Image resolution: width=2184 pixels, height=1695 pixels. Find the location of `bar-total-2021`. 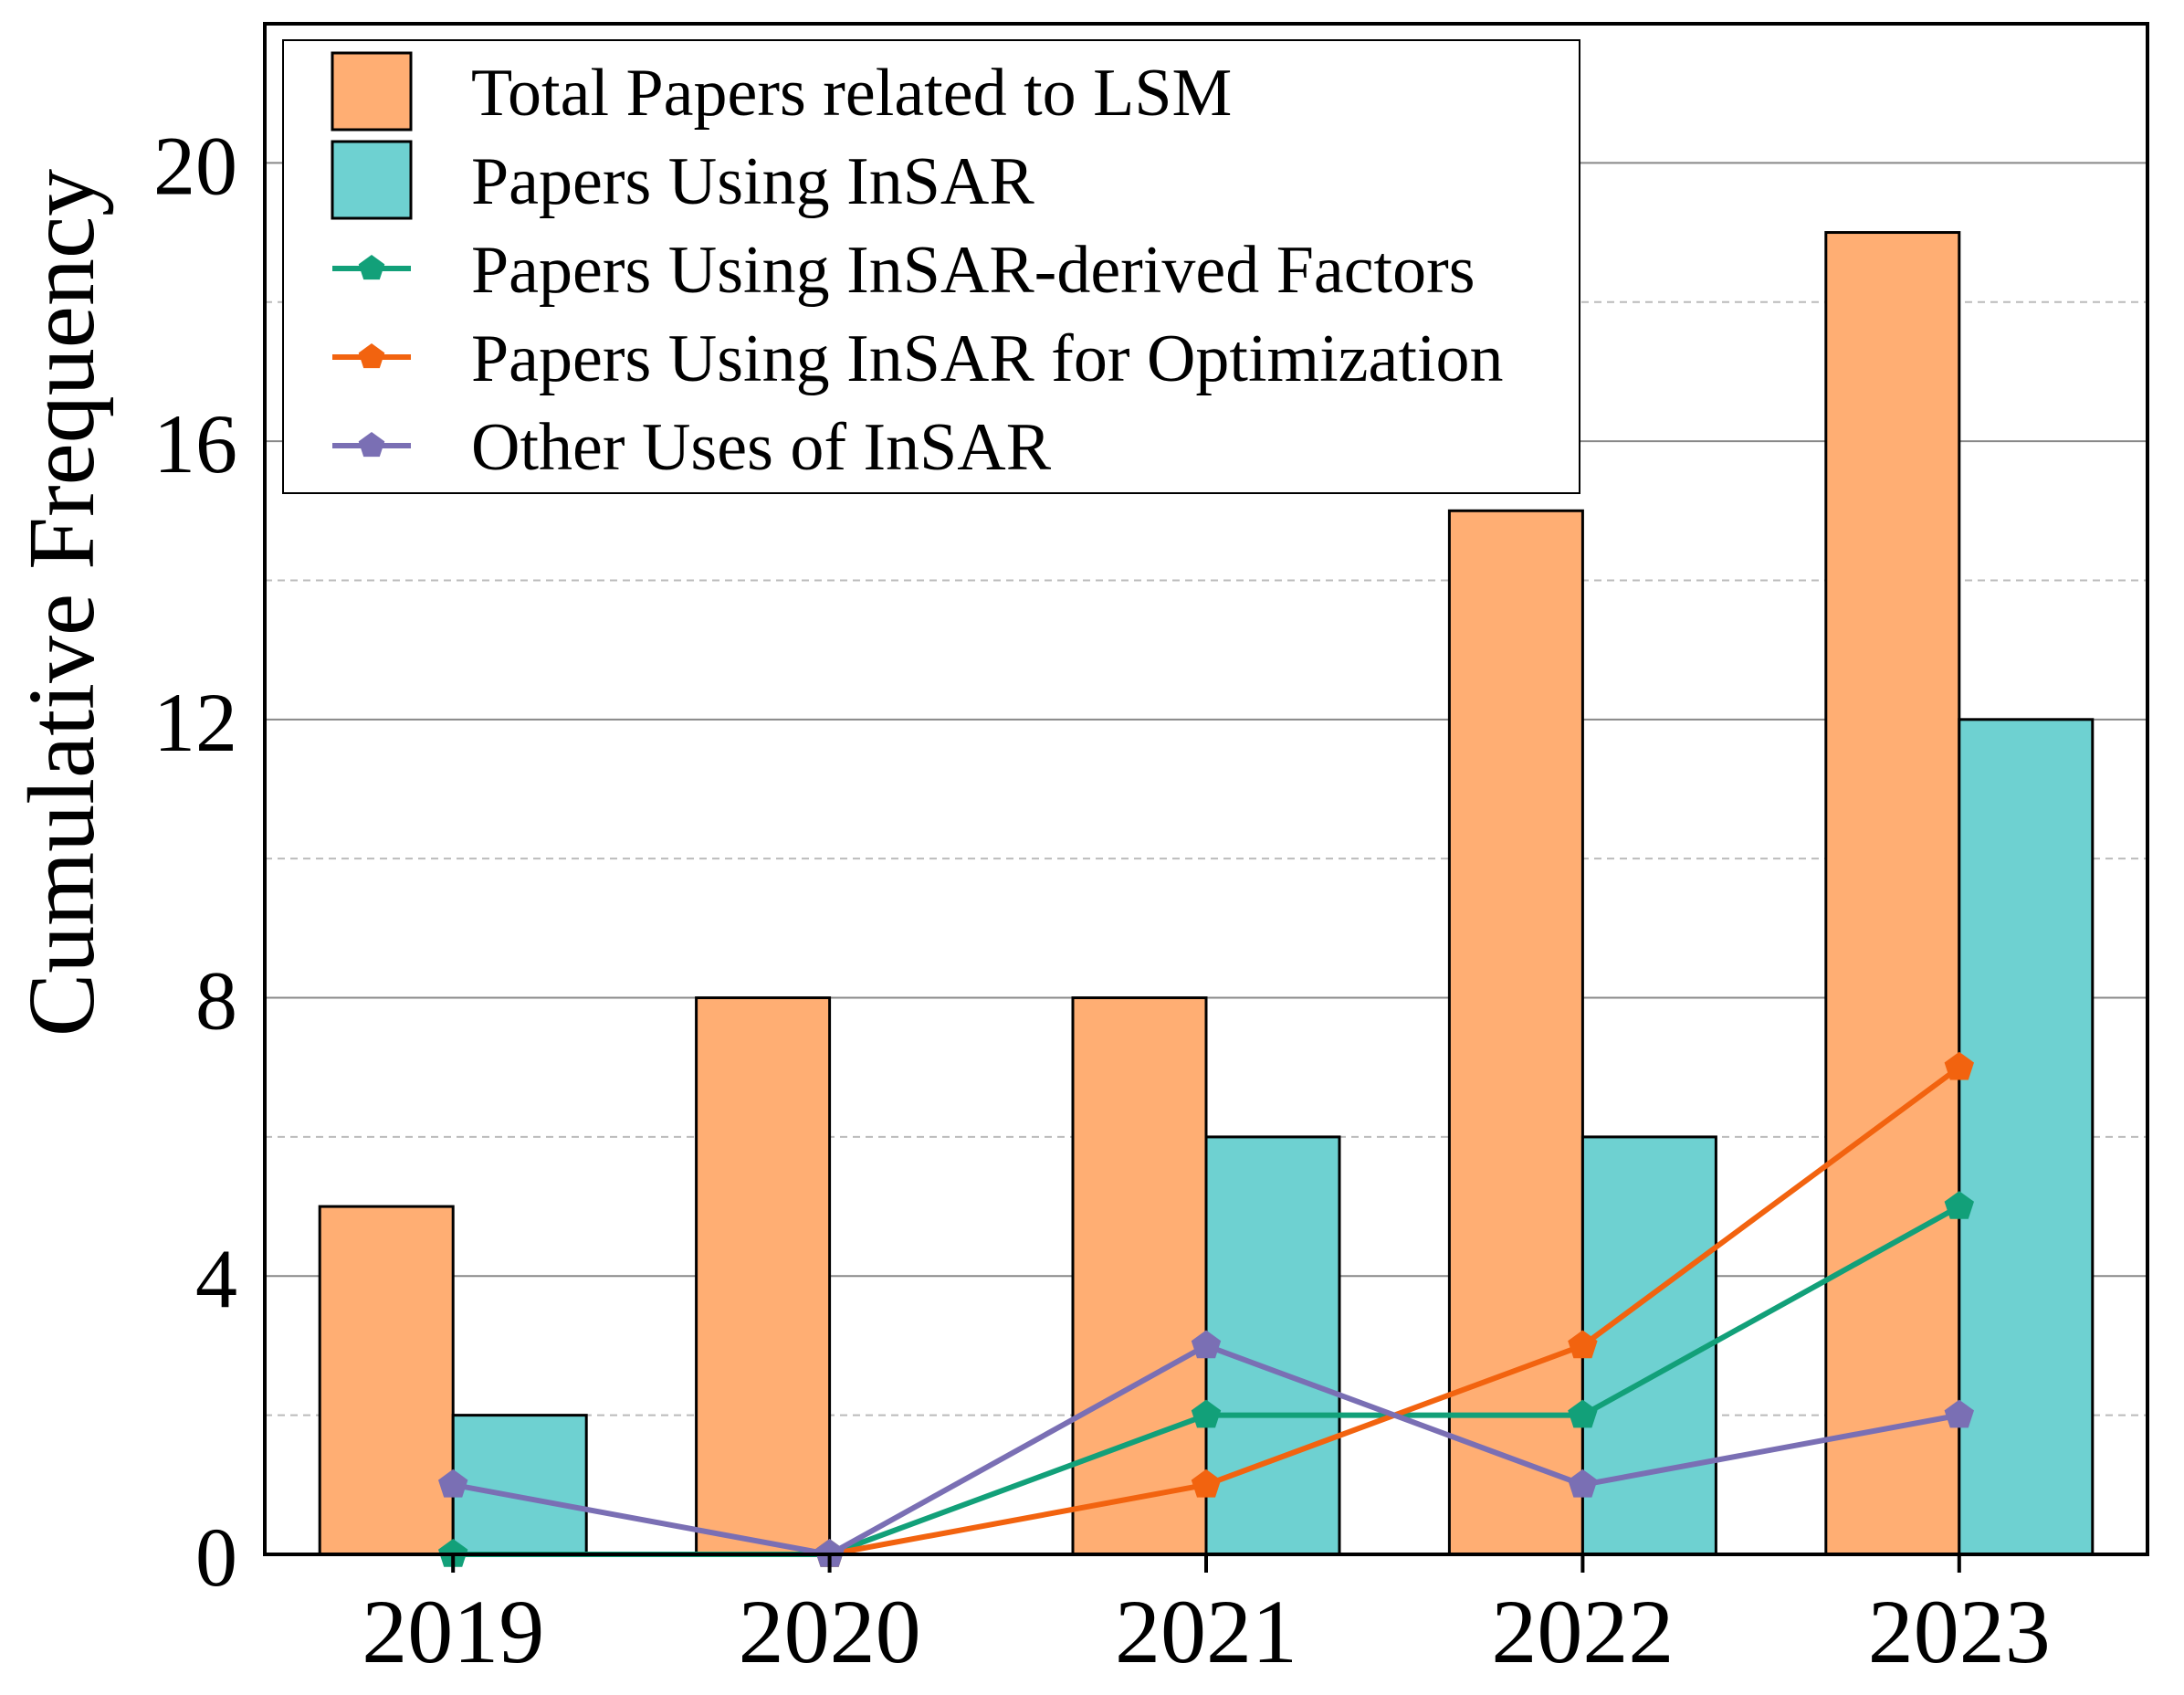

bar-total-2021 is located at coordinates (1139, 1276).